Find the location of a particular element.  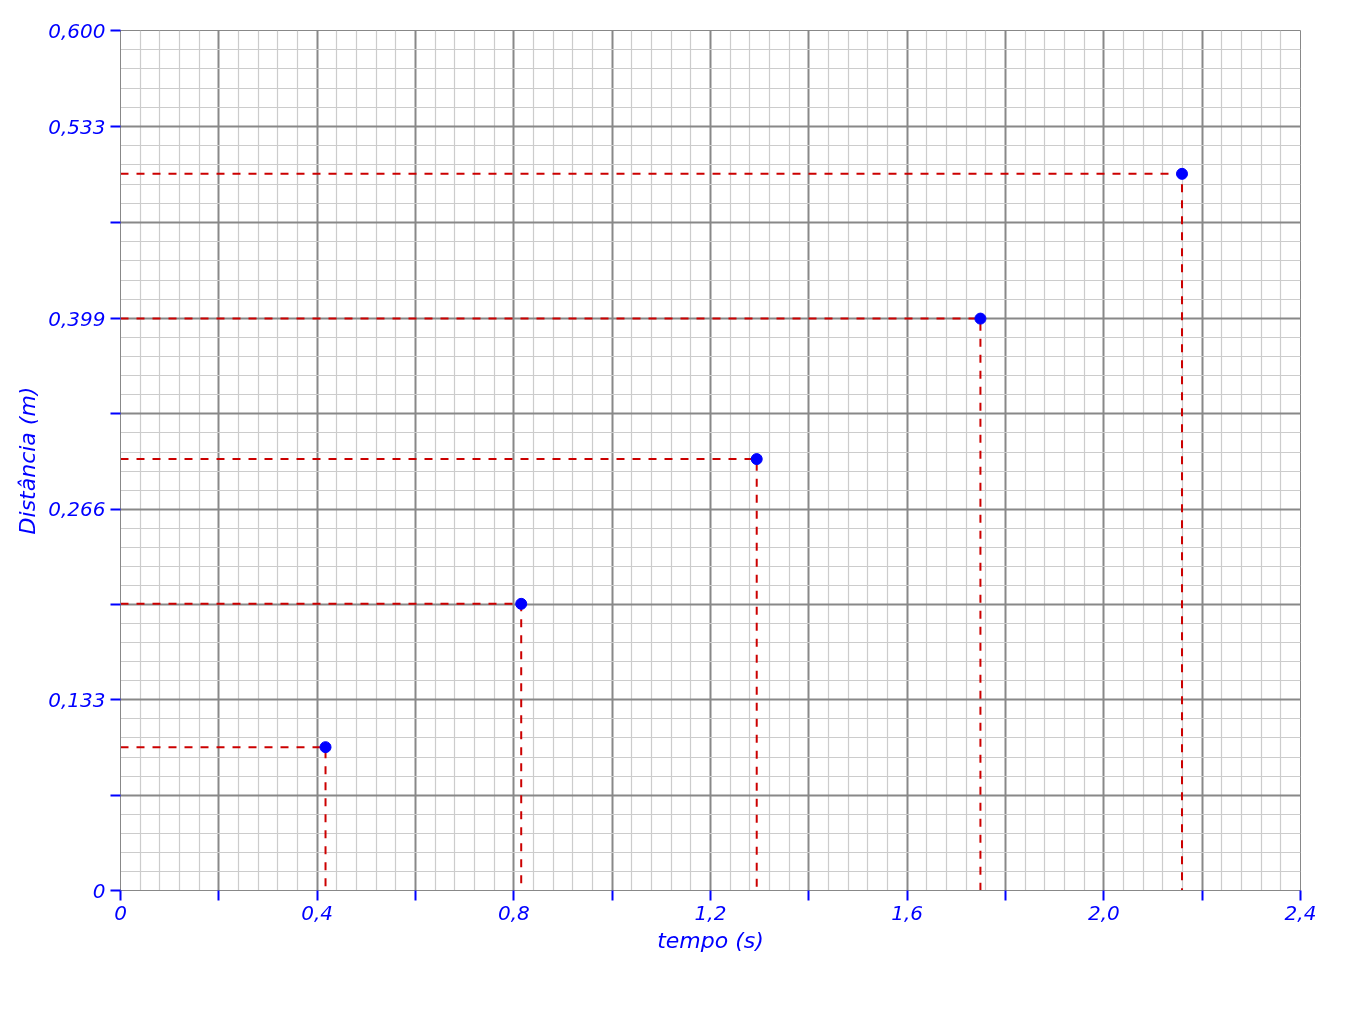

x-tick-label: 0 is located at coordinates (120, 912).